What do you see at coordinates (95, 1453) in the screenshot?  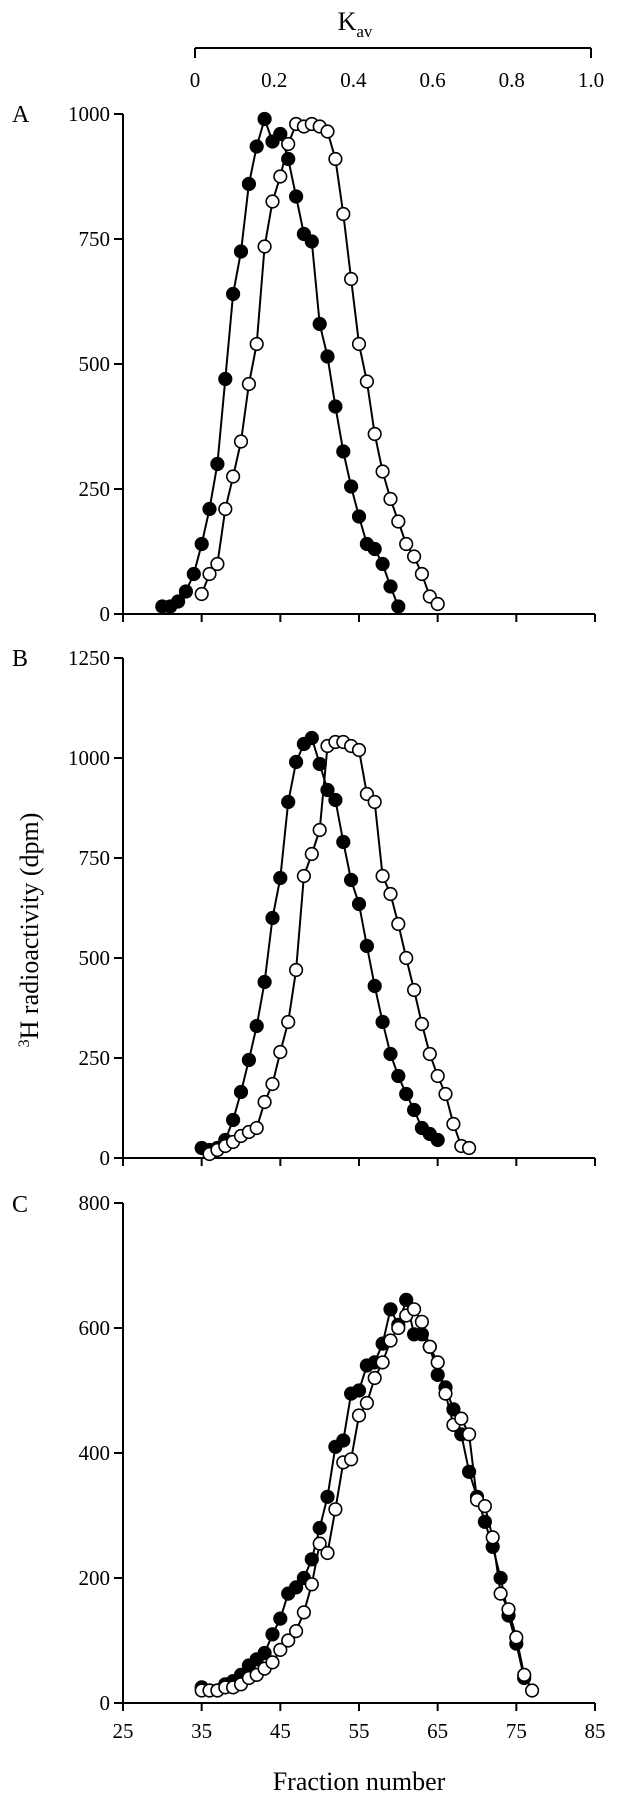 I see `panel-c-y-tick-label: 400` at bounding box center [95, 1453].